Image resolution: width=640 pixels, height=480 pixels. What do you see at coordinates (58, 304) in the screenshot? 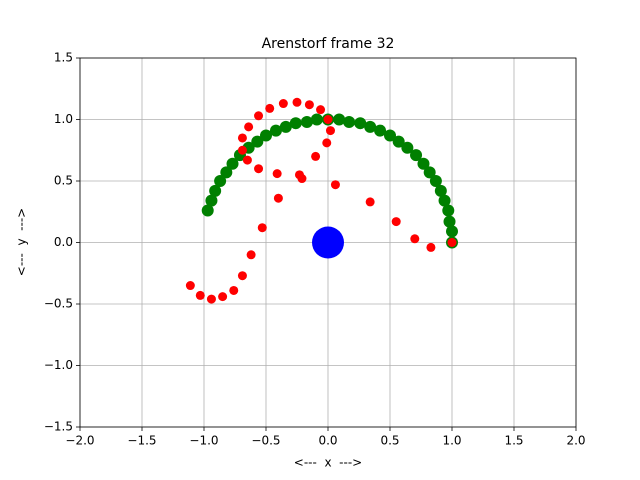
I see `y-tick-label: −0.5` at bounding box center [58, 304].